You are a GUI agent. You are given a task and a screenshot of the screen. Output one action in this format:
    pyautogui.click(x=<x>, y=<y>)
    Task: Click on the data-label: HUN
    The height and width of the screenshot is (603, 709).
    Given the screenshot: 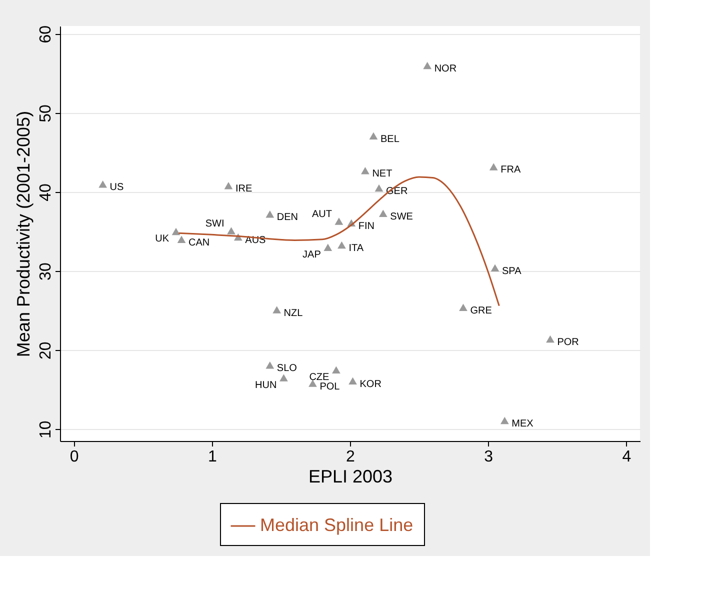 What is the action you would take?
    pyautogui.click(x=266, y=385)
    